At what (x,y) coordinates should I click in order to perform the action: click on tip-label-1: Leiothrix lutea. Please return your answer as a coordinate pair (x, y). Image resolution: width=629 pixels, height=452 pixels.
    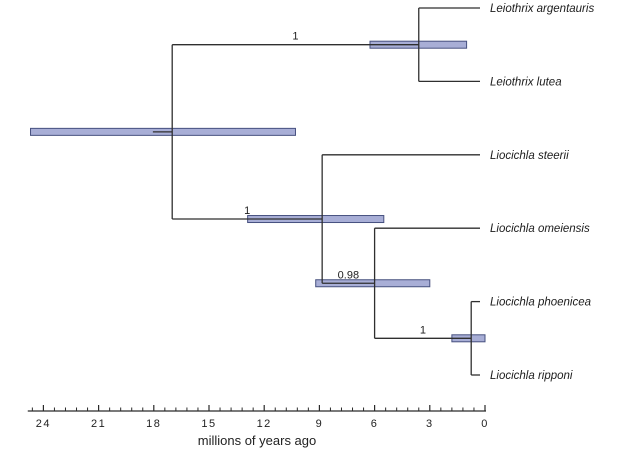
    Looking at the image, I should click on (526, 82).